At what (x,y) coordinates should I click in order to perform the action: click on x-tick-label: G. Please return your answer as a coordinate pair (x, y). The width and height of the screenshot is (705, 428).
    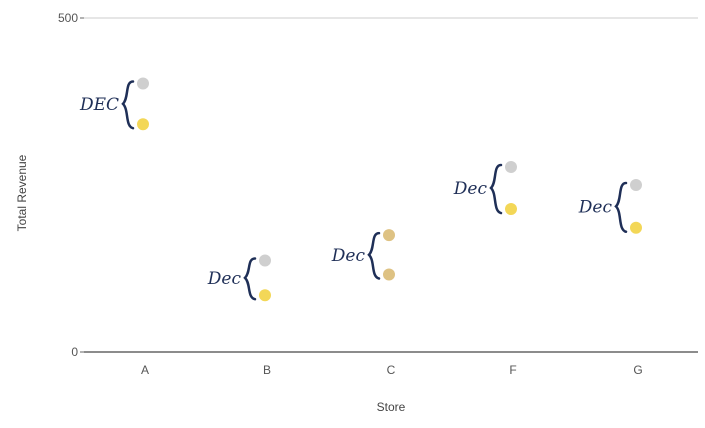
    Looking at the image, I should click on (637, 370).